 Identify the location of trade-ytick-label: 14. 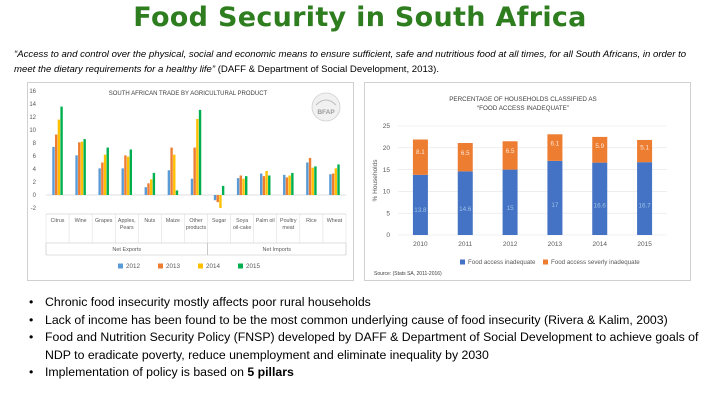
(32, 105).